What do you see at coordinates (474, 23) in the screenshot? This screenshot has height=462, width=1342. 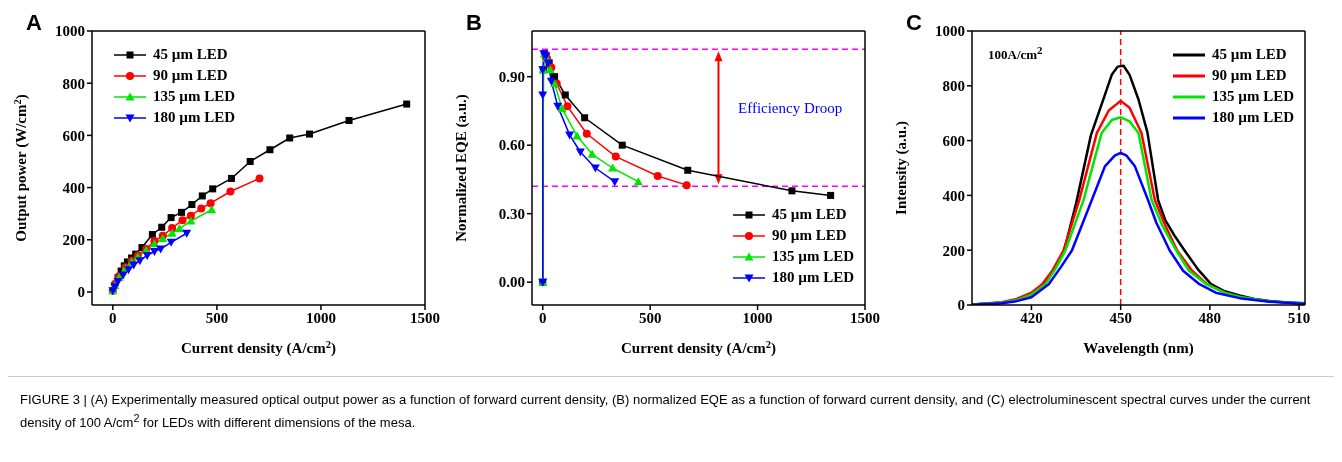 I see `chart-title: B` at bounding box center [474, 23].